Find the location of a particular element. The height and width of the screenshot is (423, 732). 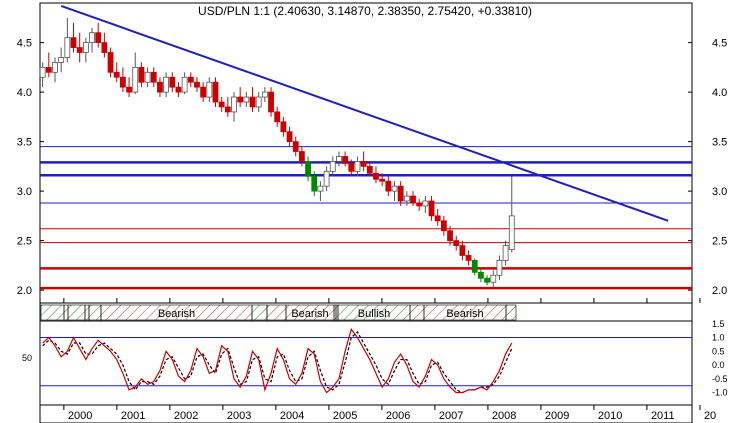

indicator-main-line is located at coordinates (277, 360).